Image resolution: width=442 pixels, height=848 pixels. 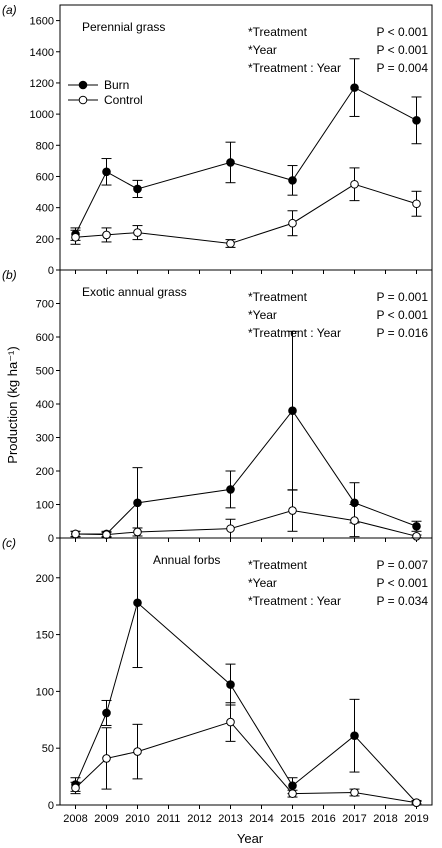 What do you see at coordinates (261, 819) in the screenshot?
I see `x-tick-label: 2014` at bounding box center [261, 819].